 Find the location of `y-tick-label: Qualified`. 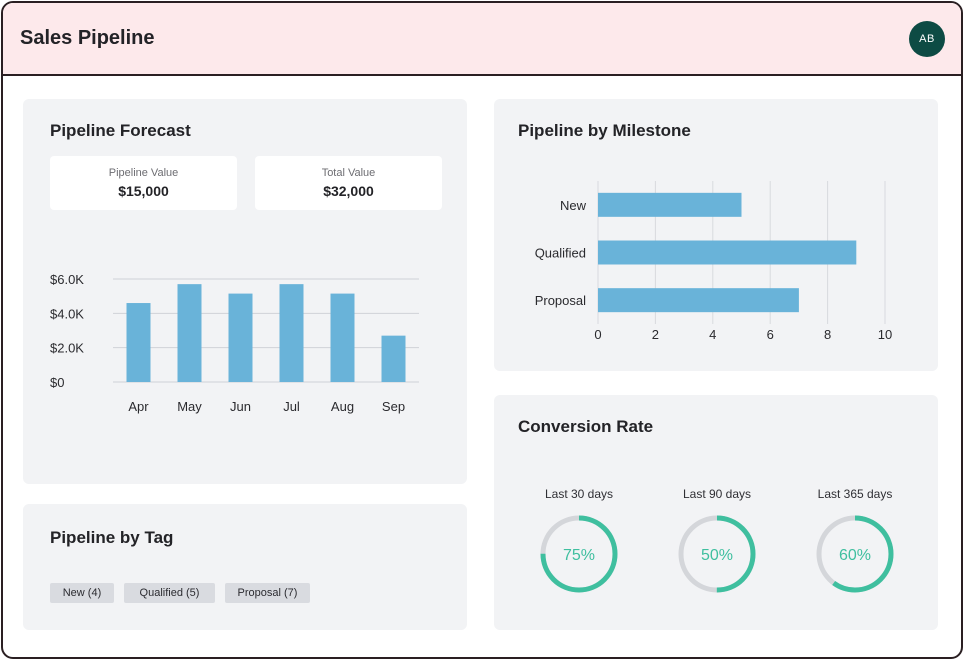

y-tick-label: Qualified is located at coordinates (560, 253).